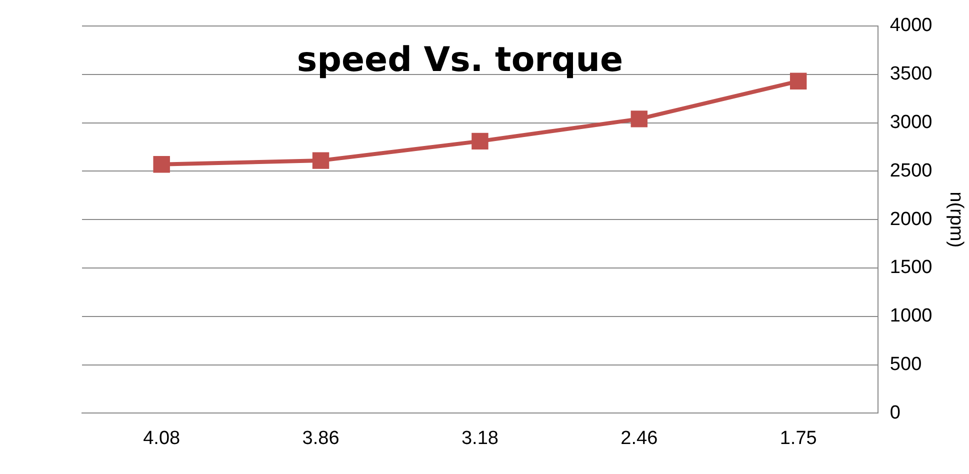 The width and height of the screenshot is (969, 474). What do you see at coordinates (911, 25) in the screenshot?
I see `y-tick-label: 4000` at bounding box center [911, 25].